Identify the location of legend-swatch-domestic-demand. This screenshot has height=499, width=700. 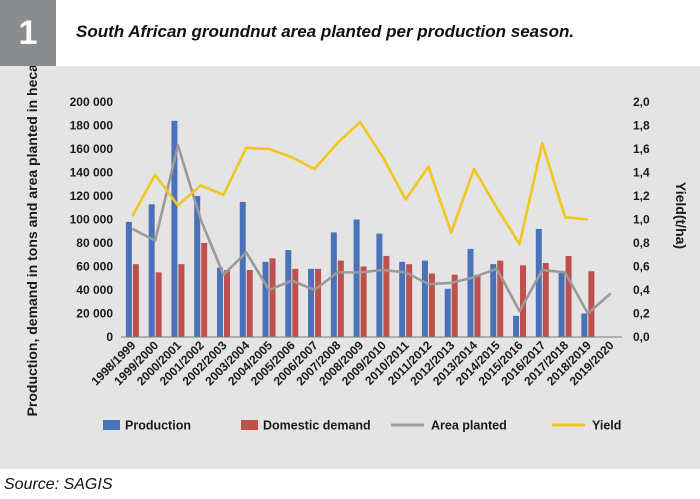
(249, 425).